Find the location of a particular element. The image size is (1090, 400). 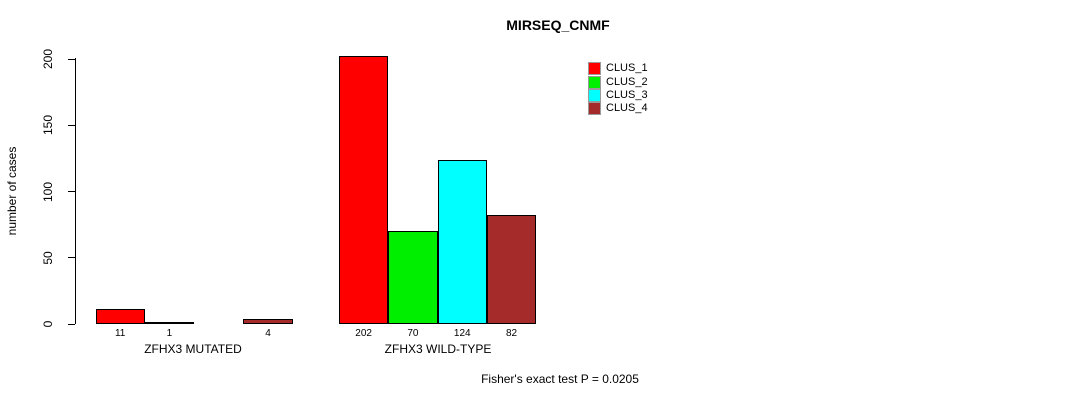

legend-row-clus_4: CLUS_4 is located at coordinates (618, 109).